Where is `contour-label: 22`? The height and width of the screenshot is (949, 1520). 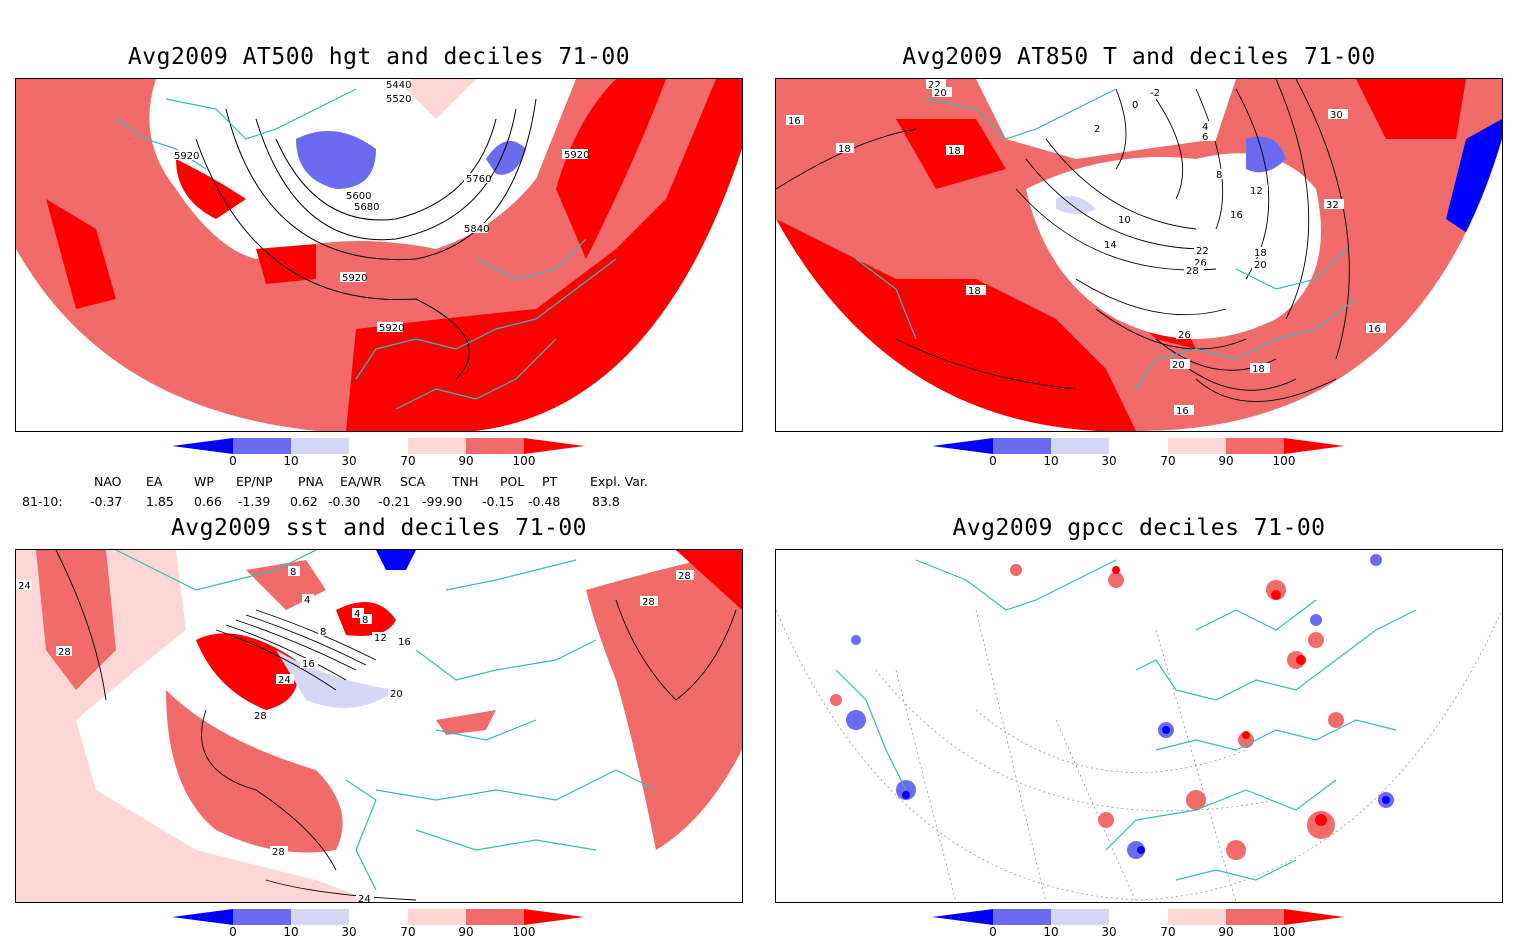
contour-label: 22 is located at coordinates (934, 85).